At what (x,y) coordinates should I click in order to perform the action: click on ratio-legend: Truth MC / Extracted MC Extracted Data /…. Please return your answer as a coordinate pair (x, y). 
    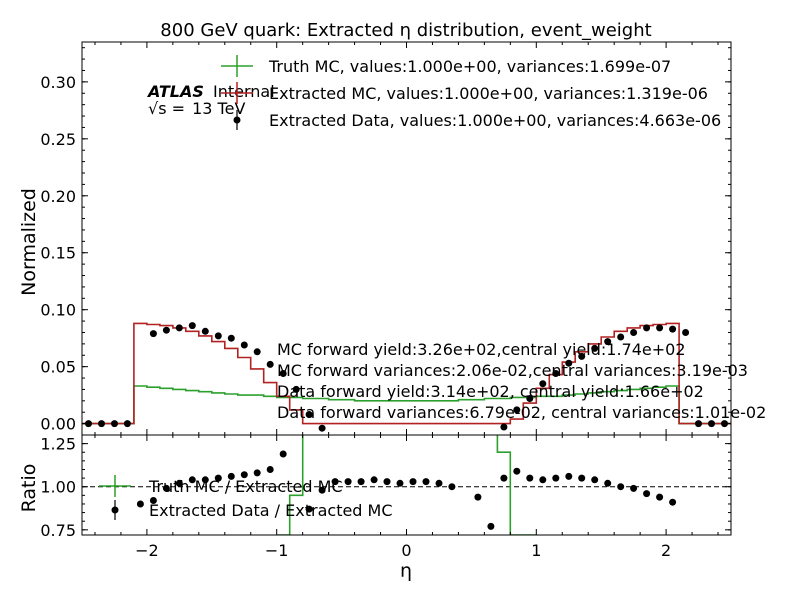
    Looking at the image, I should click on (246, 497).